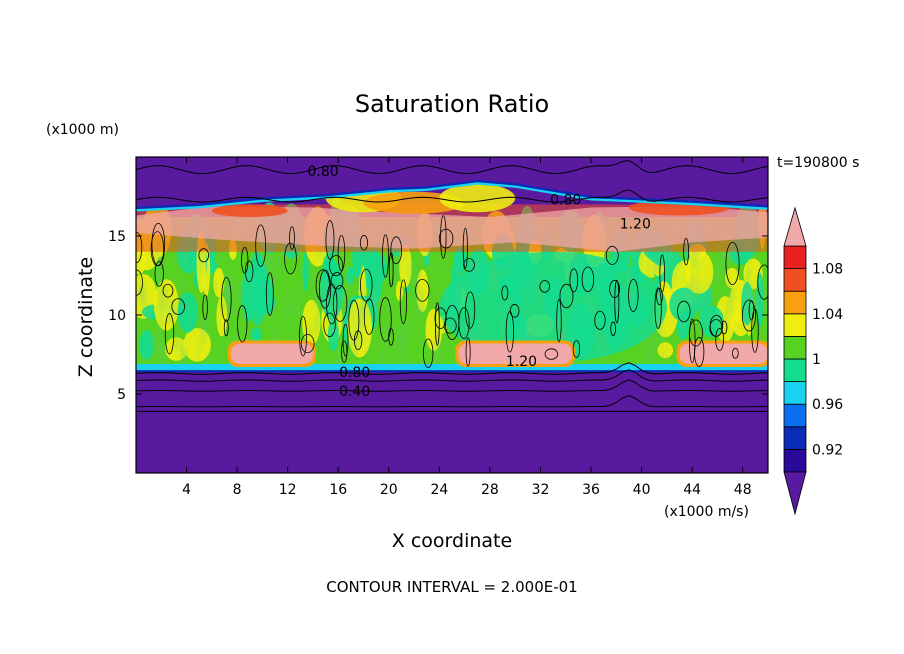  What do you see at coordinates (338, 490) in the screenshot?
I see `x-tick-label: 16` at bounding box center [338, 490].